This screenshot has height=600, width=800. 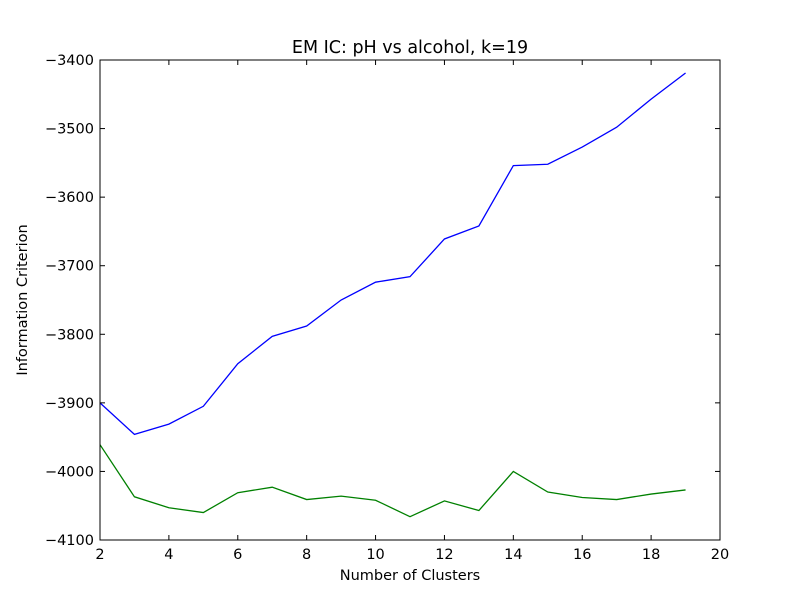 What do you see at coordinates (69, 541) in the screenshot?
I see `y-tick-label: −4100` at bounding box center [69, 541].